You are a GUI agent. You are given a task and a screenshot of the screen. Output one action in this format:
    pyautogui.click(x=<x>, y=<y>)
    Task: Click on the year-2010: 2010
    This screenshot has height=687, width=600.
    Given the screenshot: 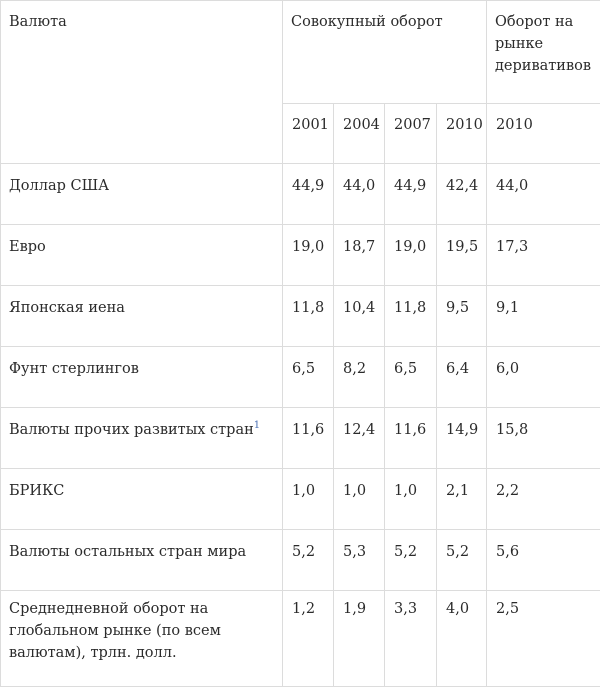 What is the action you would take?
    pyautogui.click(x=462, y=134)
    